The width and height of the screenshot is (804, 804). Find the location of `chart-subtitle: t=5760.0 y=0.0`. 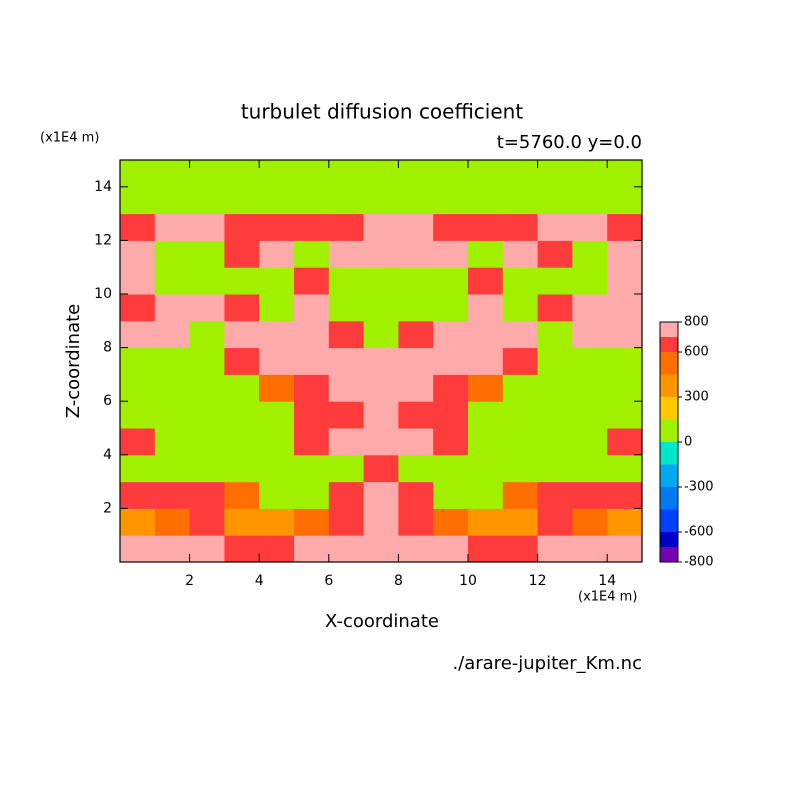

chart-subtitle: t=5760.0 y=0.0 is located at coordinates (569, 142).